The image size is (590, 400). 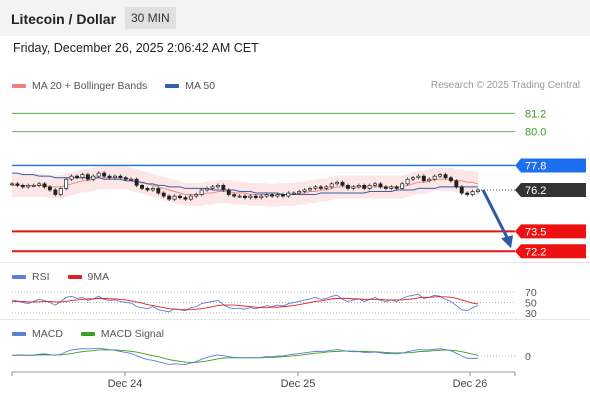 What do you see at coordinates (531, 304) in the screenshot?
I see `rsi-level-label-50: 50` at bounding box center [531, 304].